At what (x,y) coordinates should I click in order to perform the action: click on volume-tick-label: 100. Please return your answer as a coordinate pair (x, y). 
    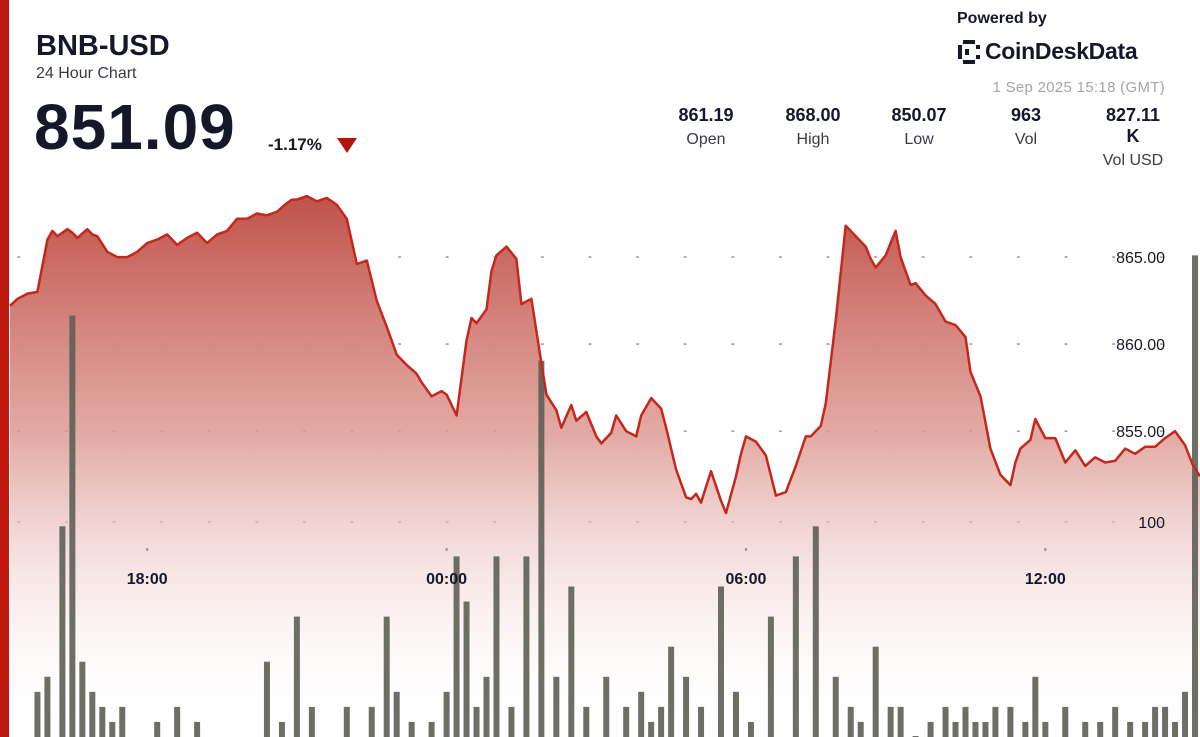
    Looking at the image, I should click on (1151, 523).